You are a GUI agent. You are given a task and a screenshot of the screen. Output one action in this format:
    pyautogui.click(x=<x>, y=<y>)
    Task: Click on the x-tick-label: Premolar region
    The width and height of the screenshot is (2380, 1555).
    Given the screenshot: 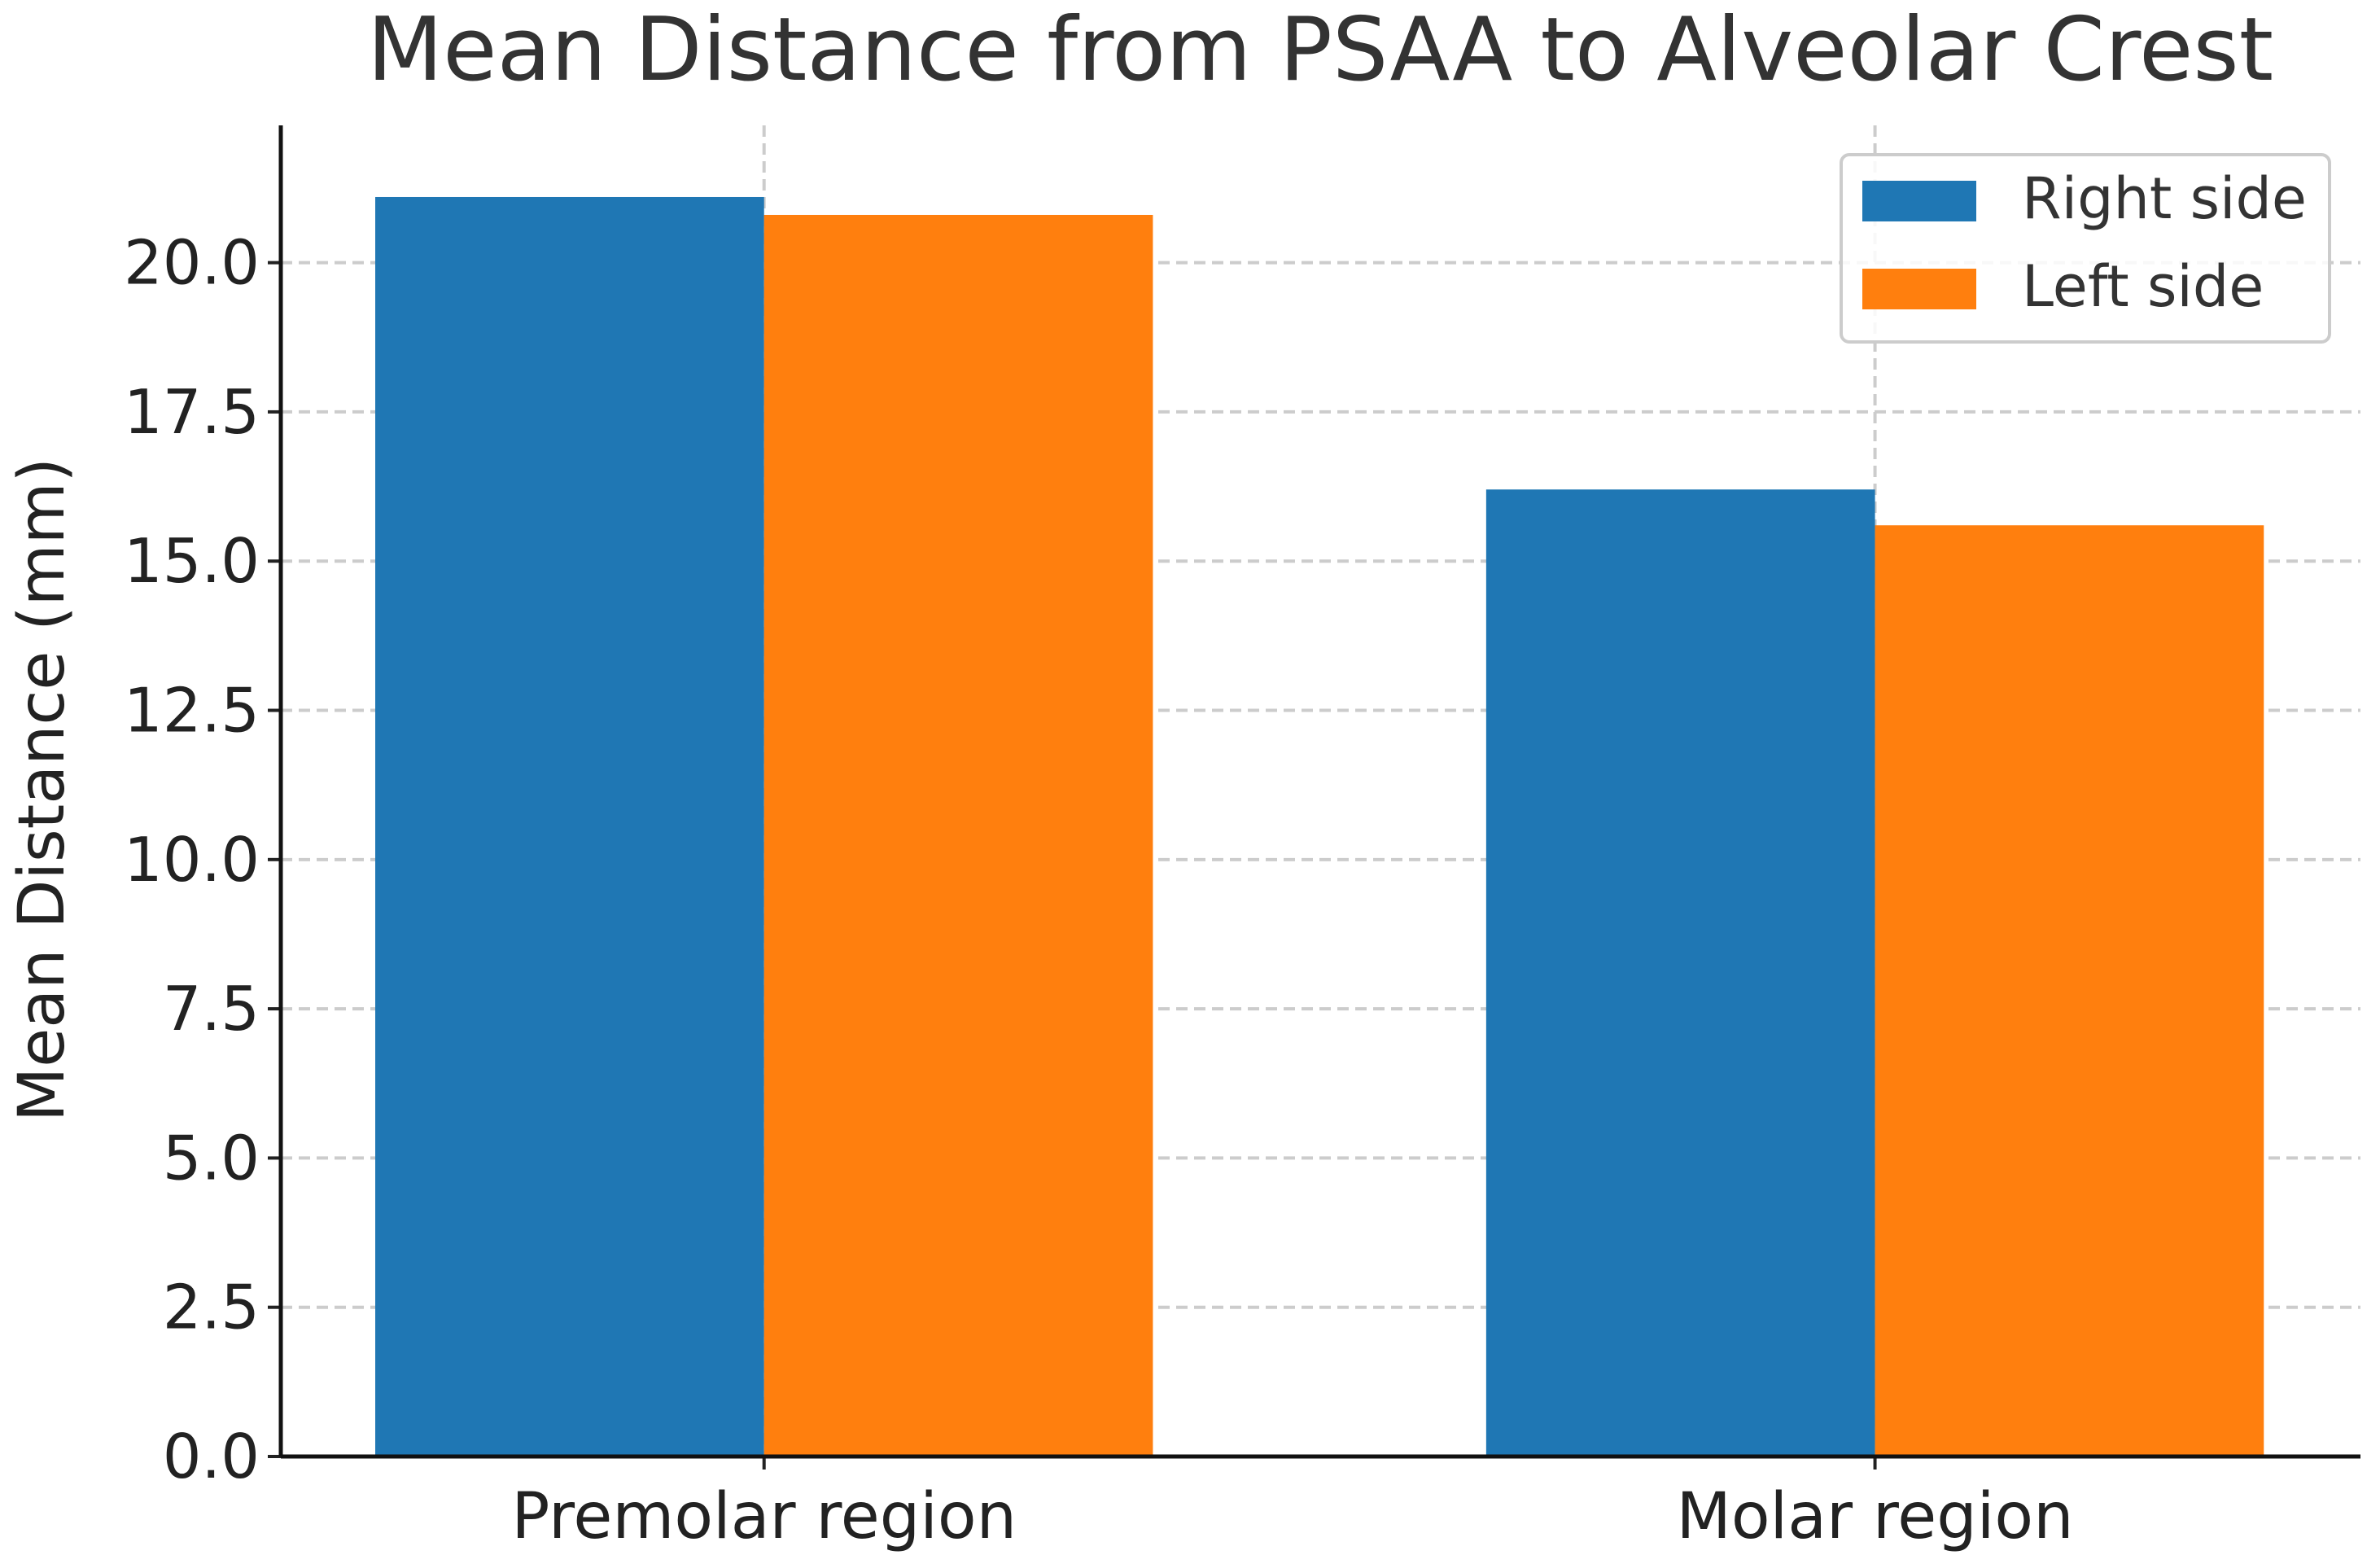 What is the action you would take?
    pyautogui.click(x=764, y=1516)
    